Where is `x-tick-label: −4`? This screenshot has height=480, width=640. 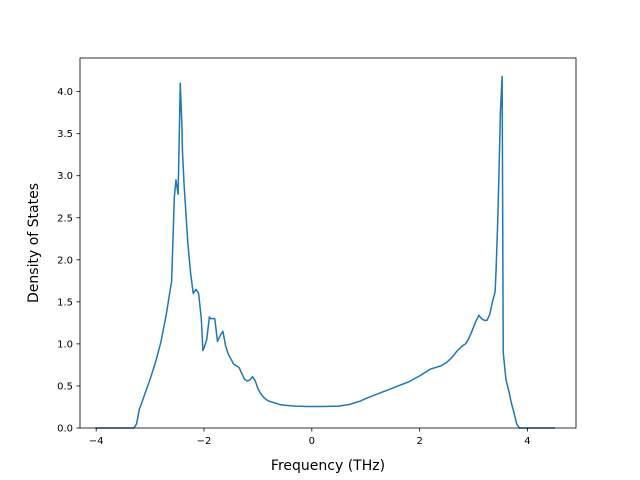 x-tick-label: −4 is located at coordinates (96, 441).